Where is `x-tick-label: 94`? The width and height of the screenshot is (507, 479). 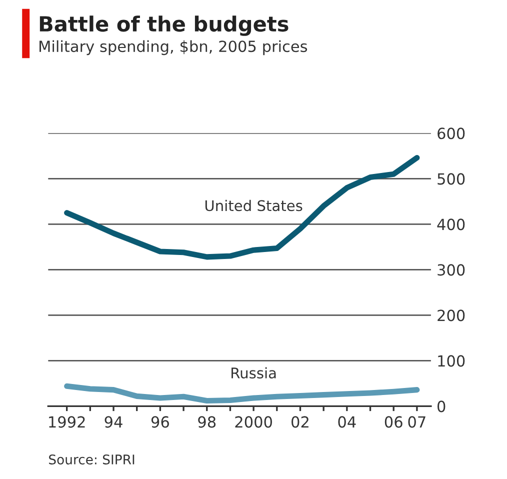
x-tick-label: 94 is located at coordinates (113, 422).